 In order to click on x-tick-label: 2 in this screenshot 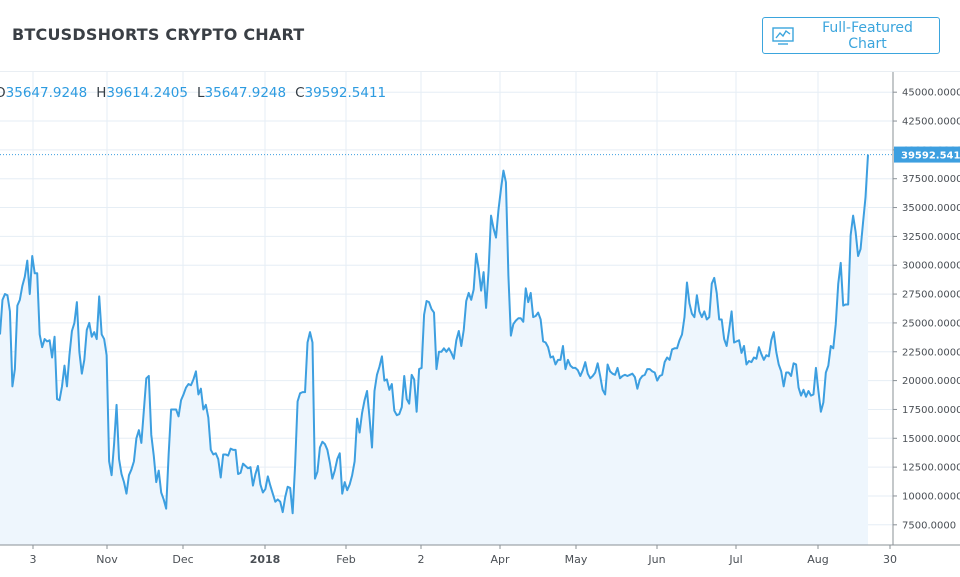, I will do `click(421, 559)`.